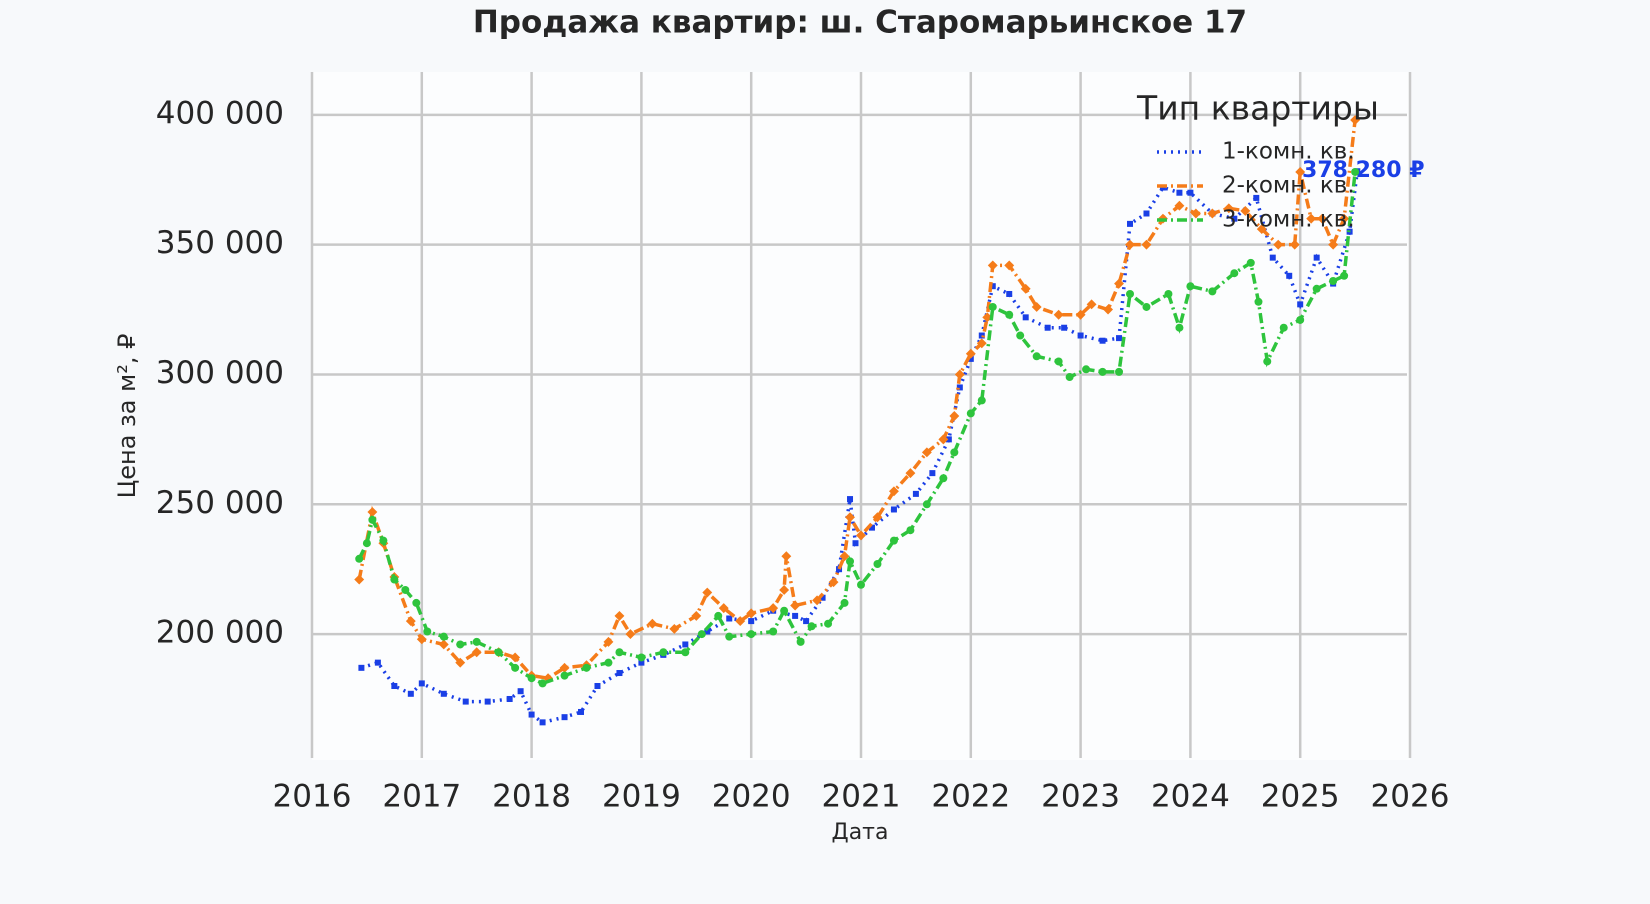 The height and width of the screenshot is (904, 1650). I want to click on y-axis-label: Цена за м², ₽, so click(127, 416).